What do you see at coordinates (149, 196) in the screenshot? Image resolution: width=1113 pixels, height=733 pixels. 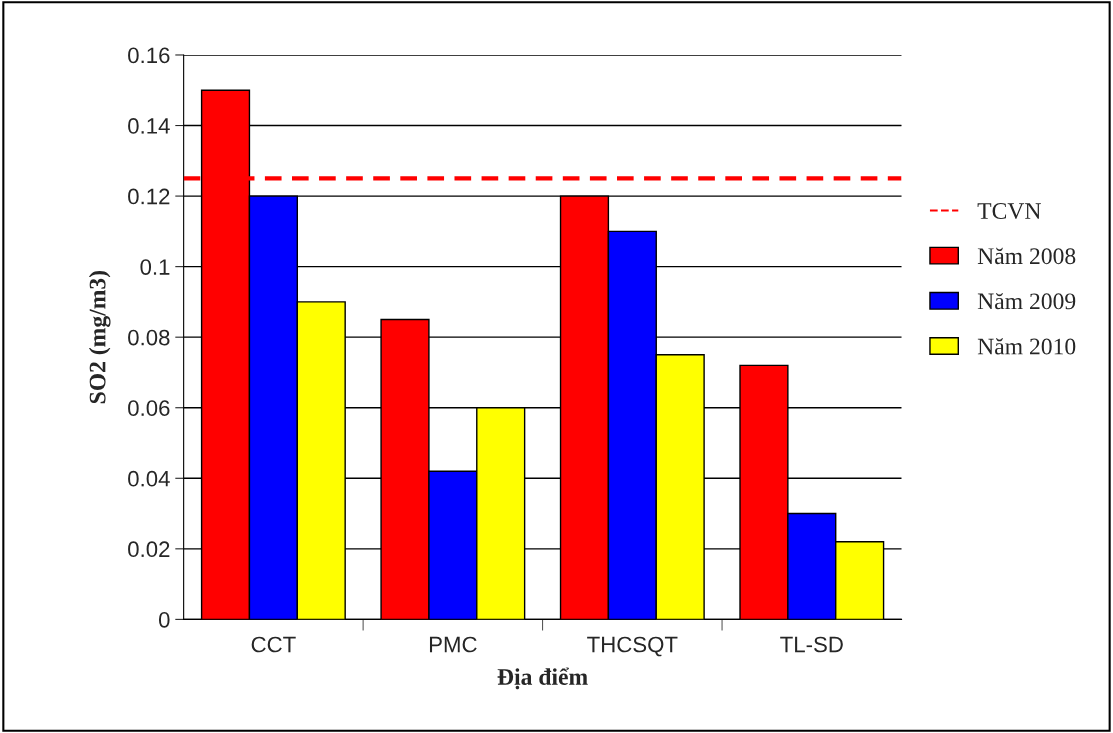 I see `y-tick-label: 0.12` at bounding box center [149, 196].